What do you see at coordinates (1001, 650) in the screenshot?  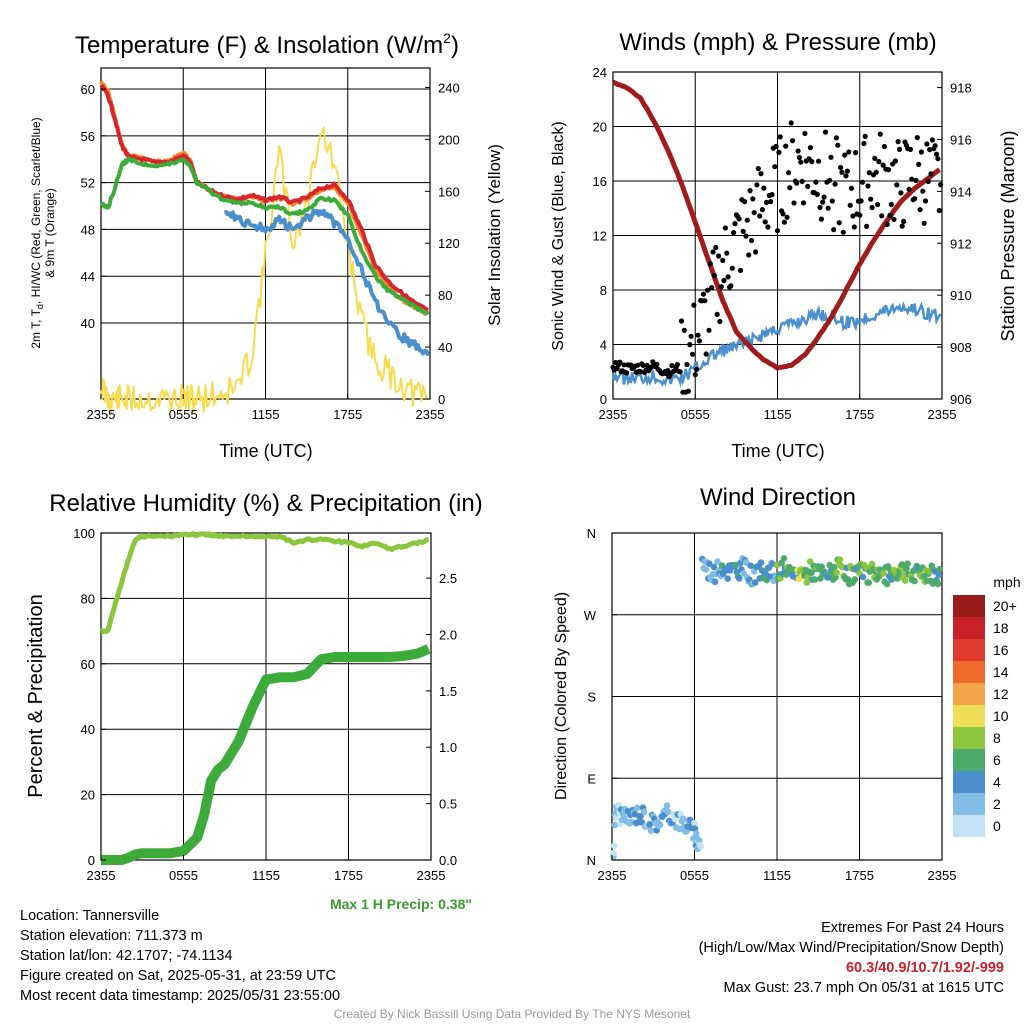 I see `legend-label: 16` at bounding box center [1001, 650].